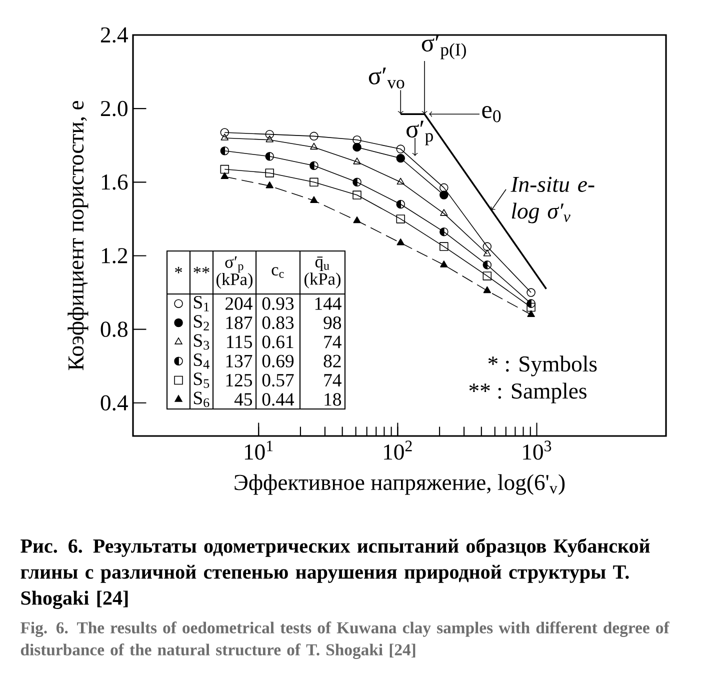  I want to click on annotation: 18, so click(333, 399).